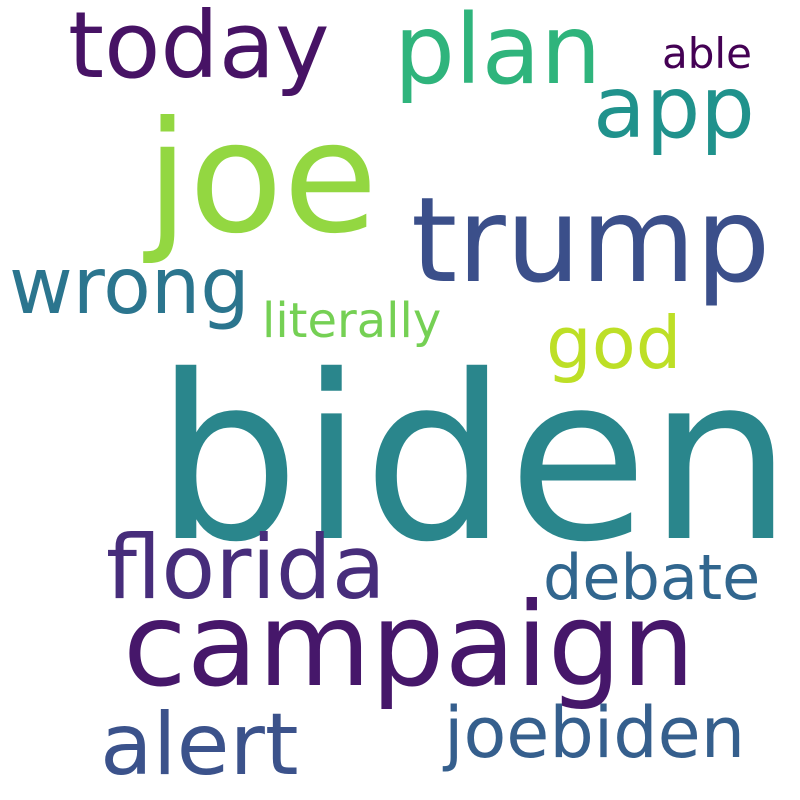  Describe the element at coordinates (591, 240) in the screenshot. I see `word-trump: trump` at that location.